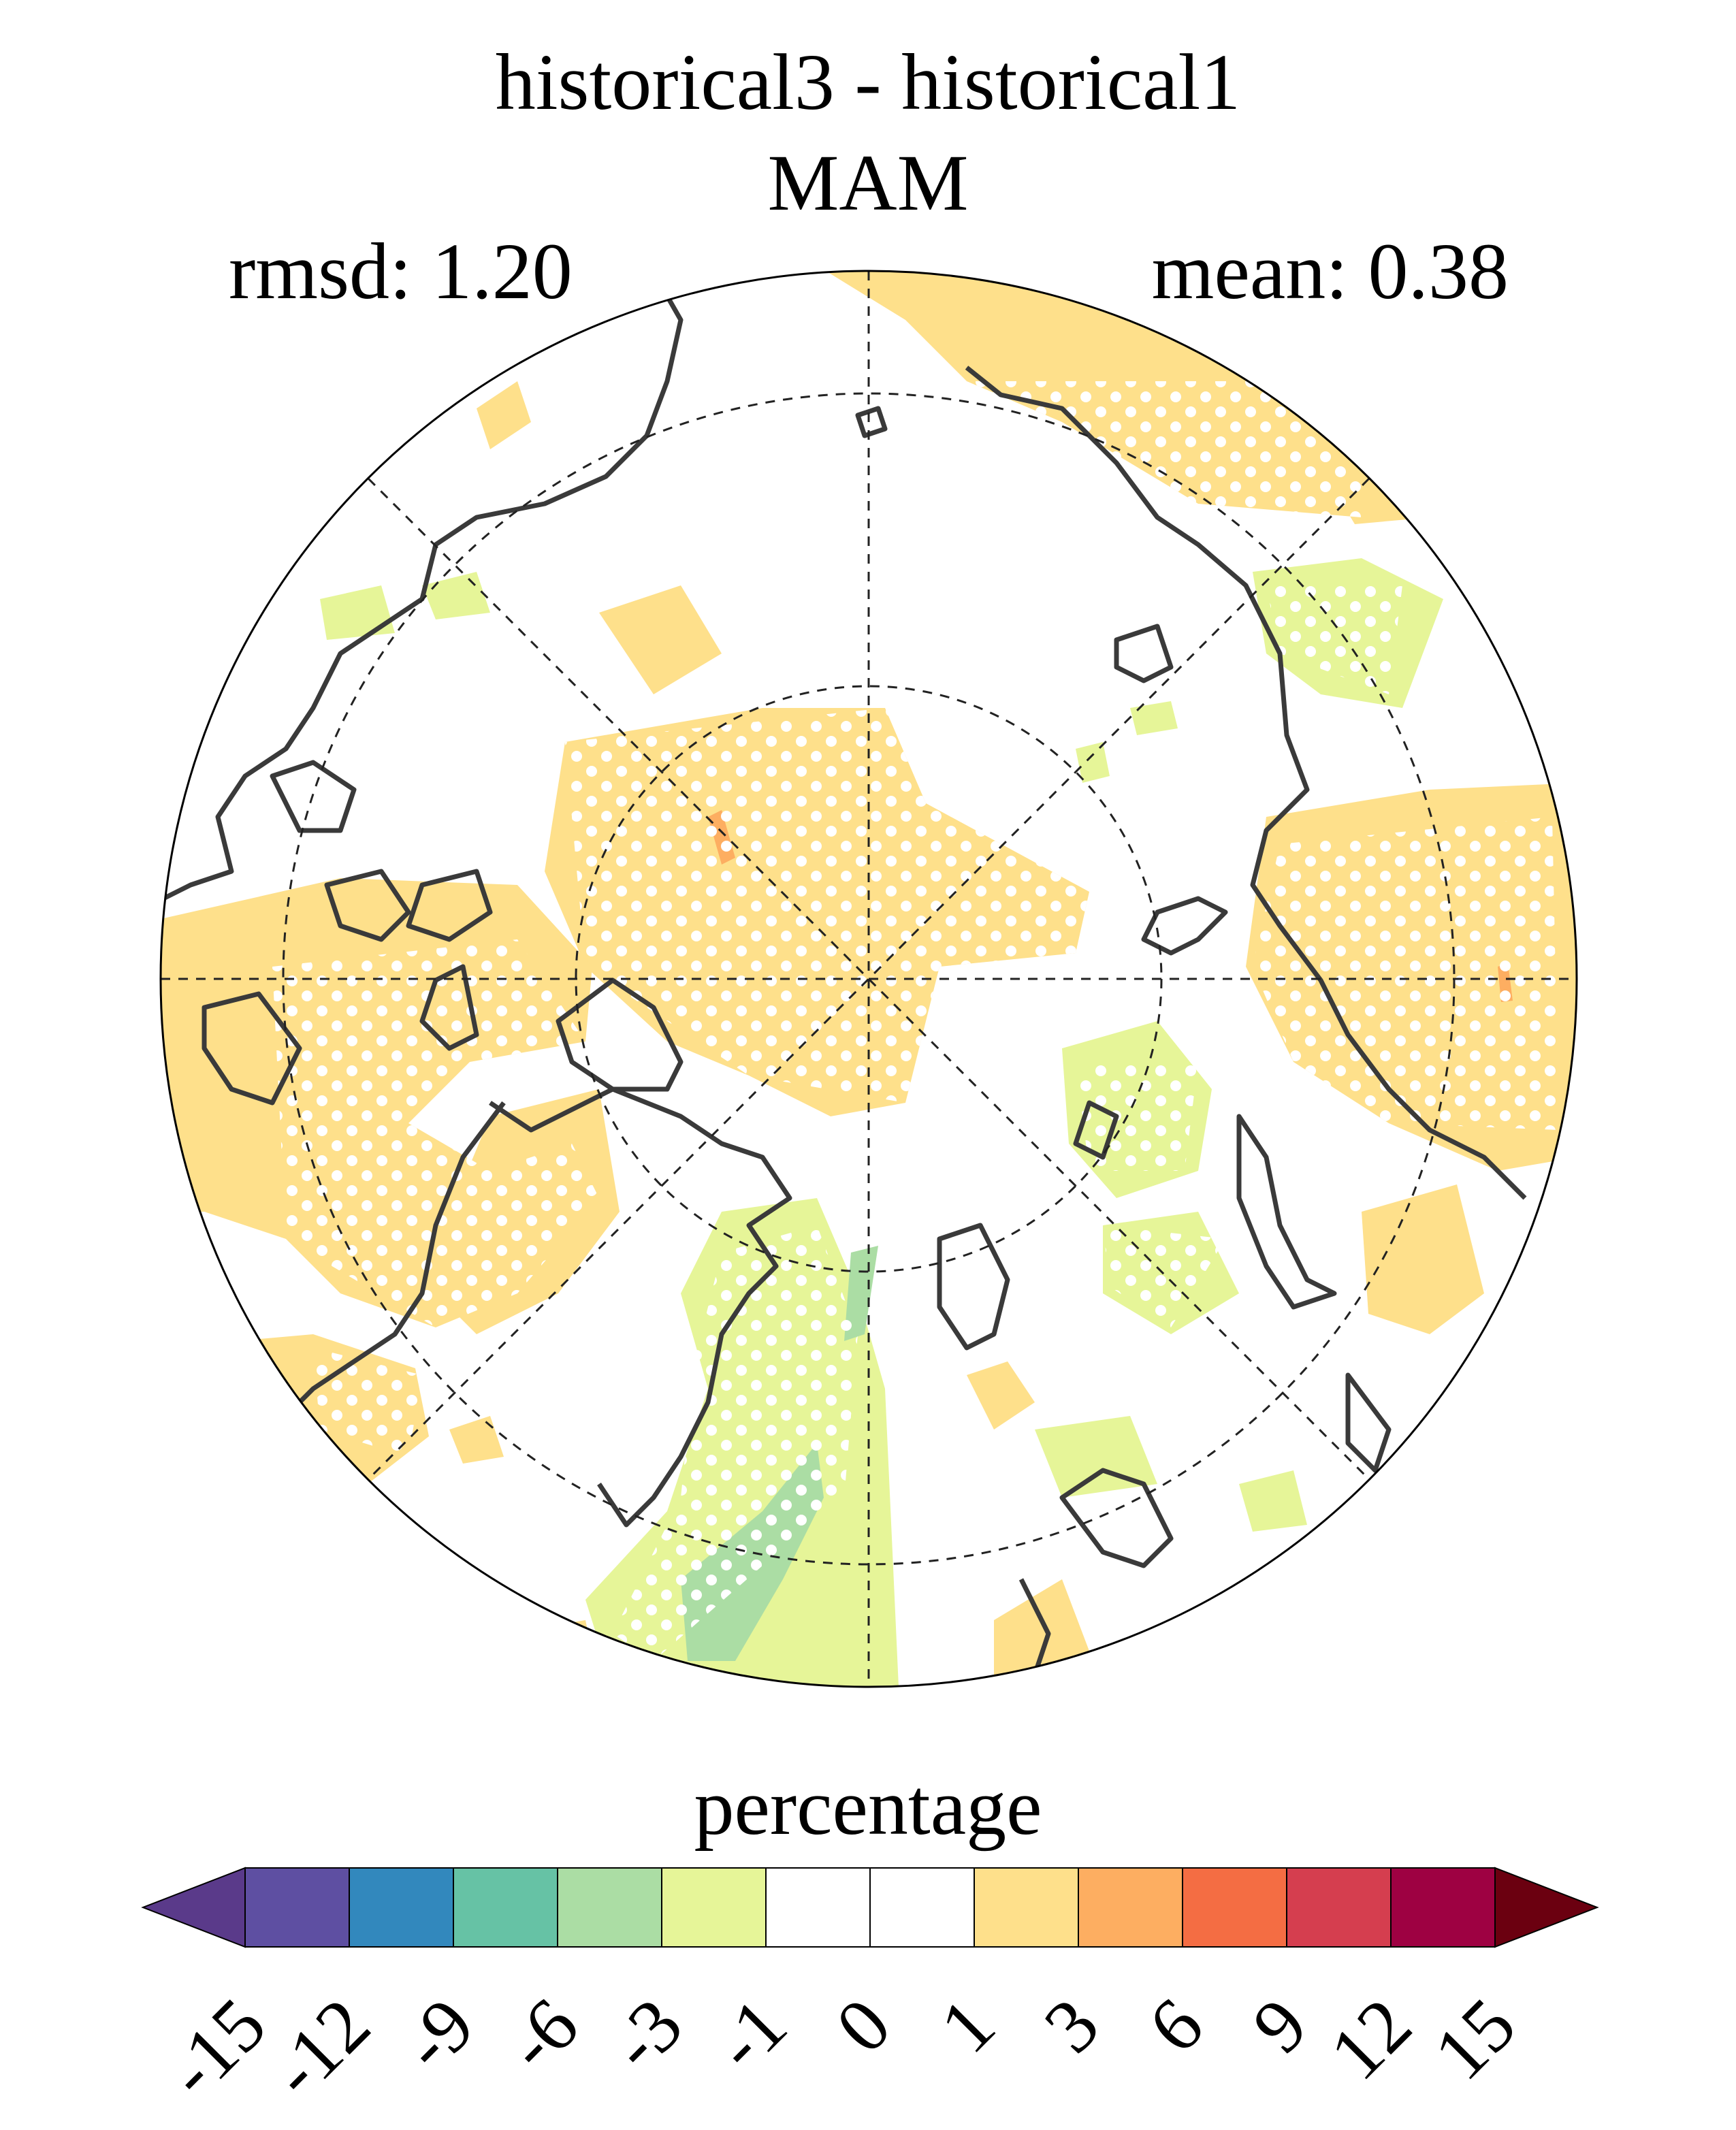 Image resolution: width=1736 pixels, height=2130 pixels. I want to click on colorbar-label: percentage, so click(868, 1807).